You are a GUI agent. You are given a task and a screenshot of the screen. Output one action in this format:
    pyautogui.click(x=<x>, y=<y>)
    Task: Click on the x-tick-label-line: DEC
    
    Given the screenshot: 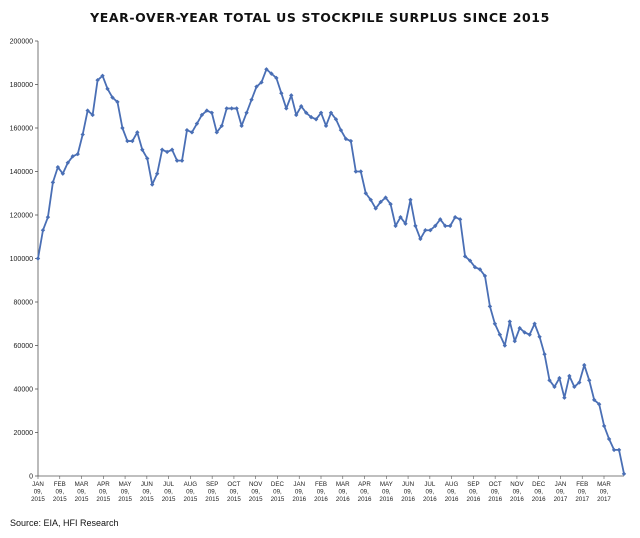 What is the action you would take?
    pyautogui.click(x=278, y=484)
    